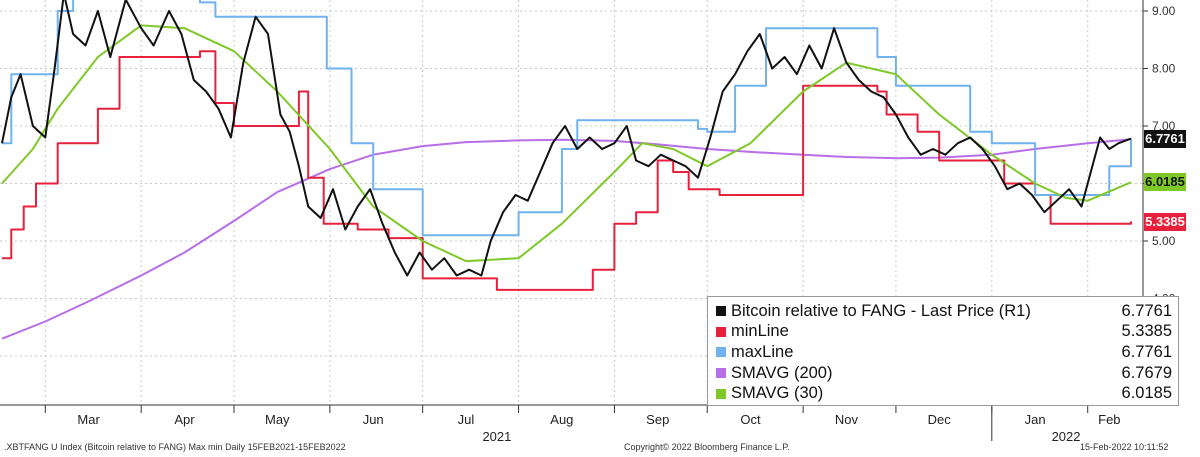 This screenshot has height=457, width=1200. Describe the element at coordinates (944, 393) in the screenshot. I see `legend-entry: SMAVG (30) 6.0185` at that location.